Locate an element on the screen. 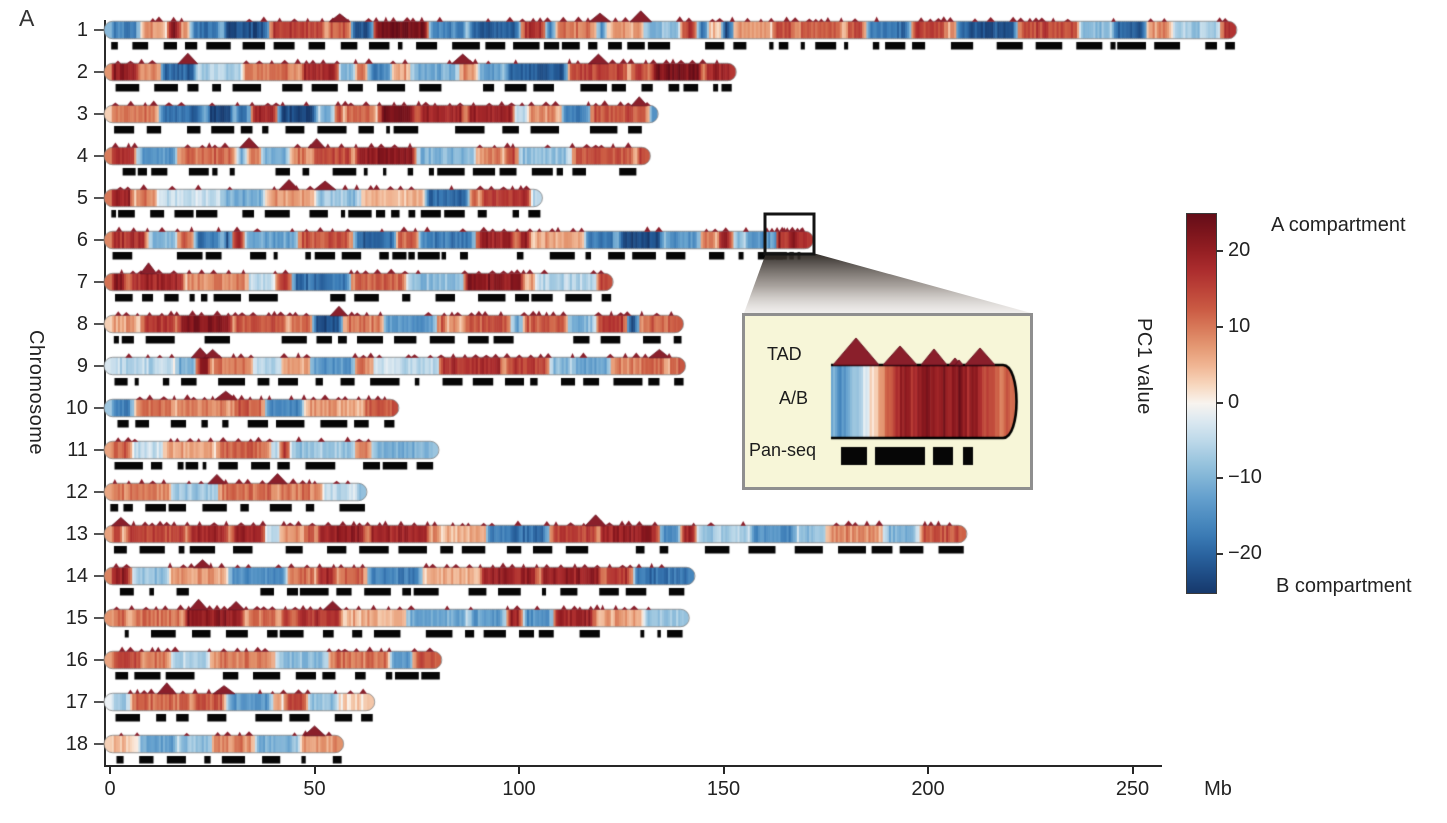 This screenshot has height=823, width=1447. x-axis-tick-label: 100 is located at coordinates (519, 789).